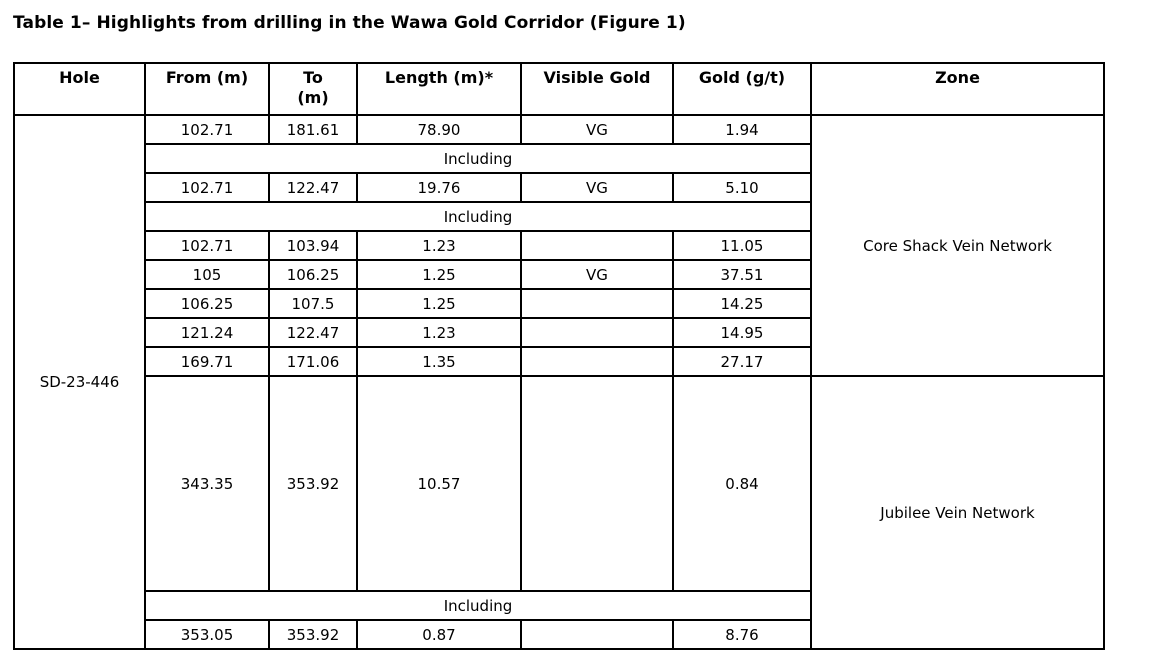  I want to click on zone-cell-jubilee: Jubilee Vein Network, so click(957, 512).